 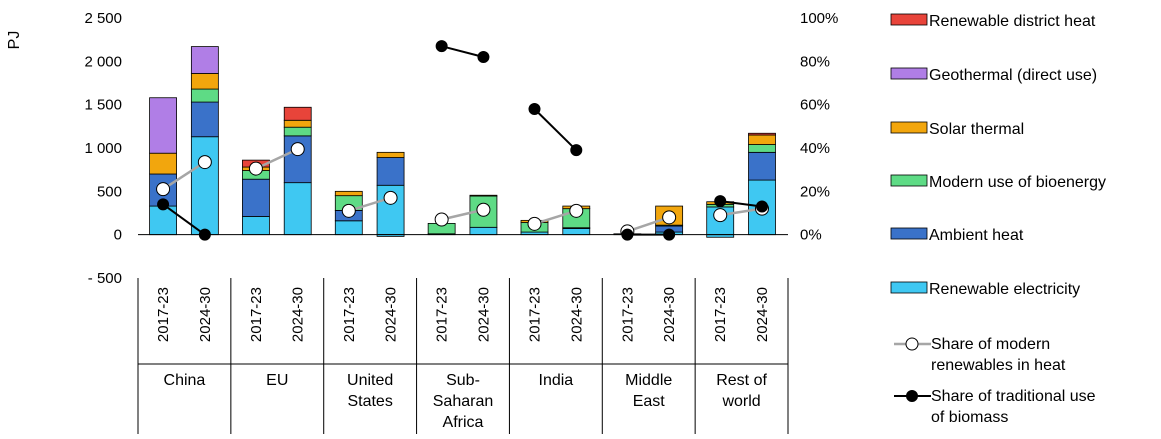 What do you see at coordinates (369, 401) in the screenshot?
I see `group-label: States` at bounding box center [369, 401].